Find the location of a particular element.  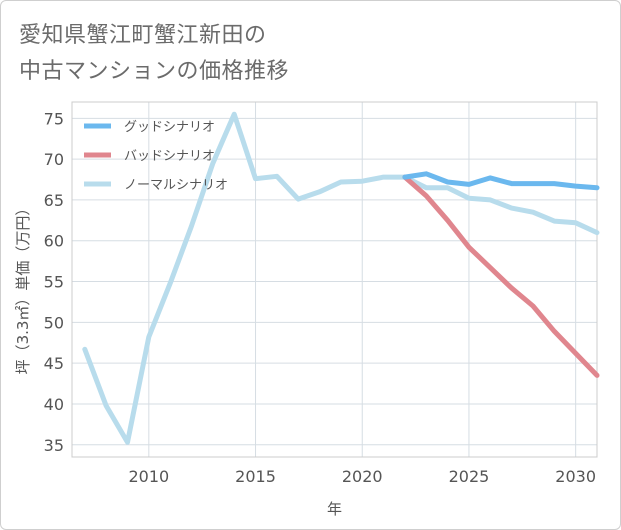

y-tick-label: 70 is located at coordinates (54, 159).